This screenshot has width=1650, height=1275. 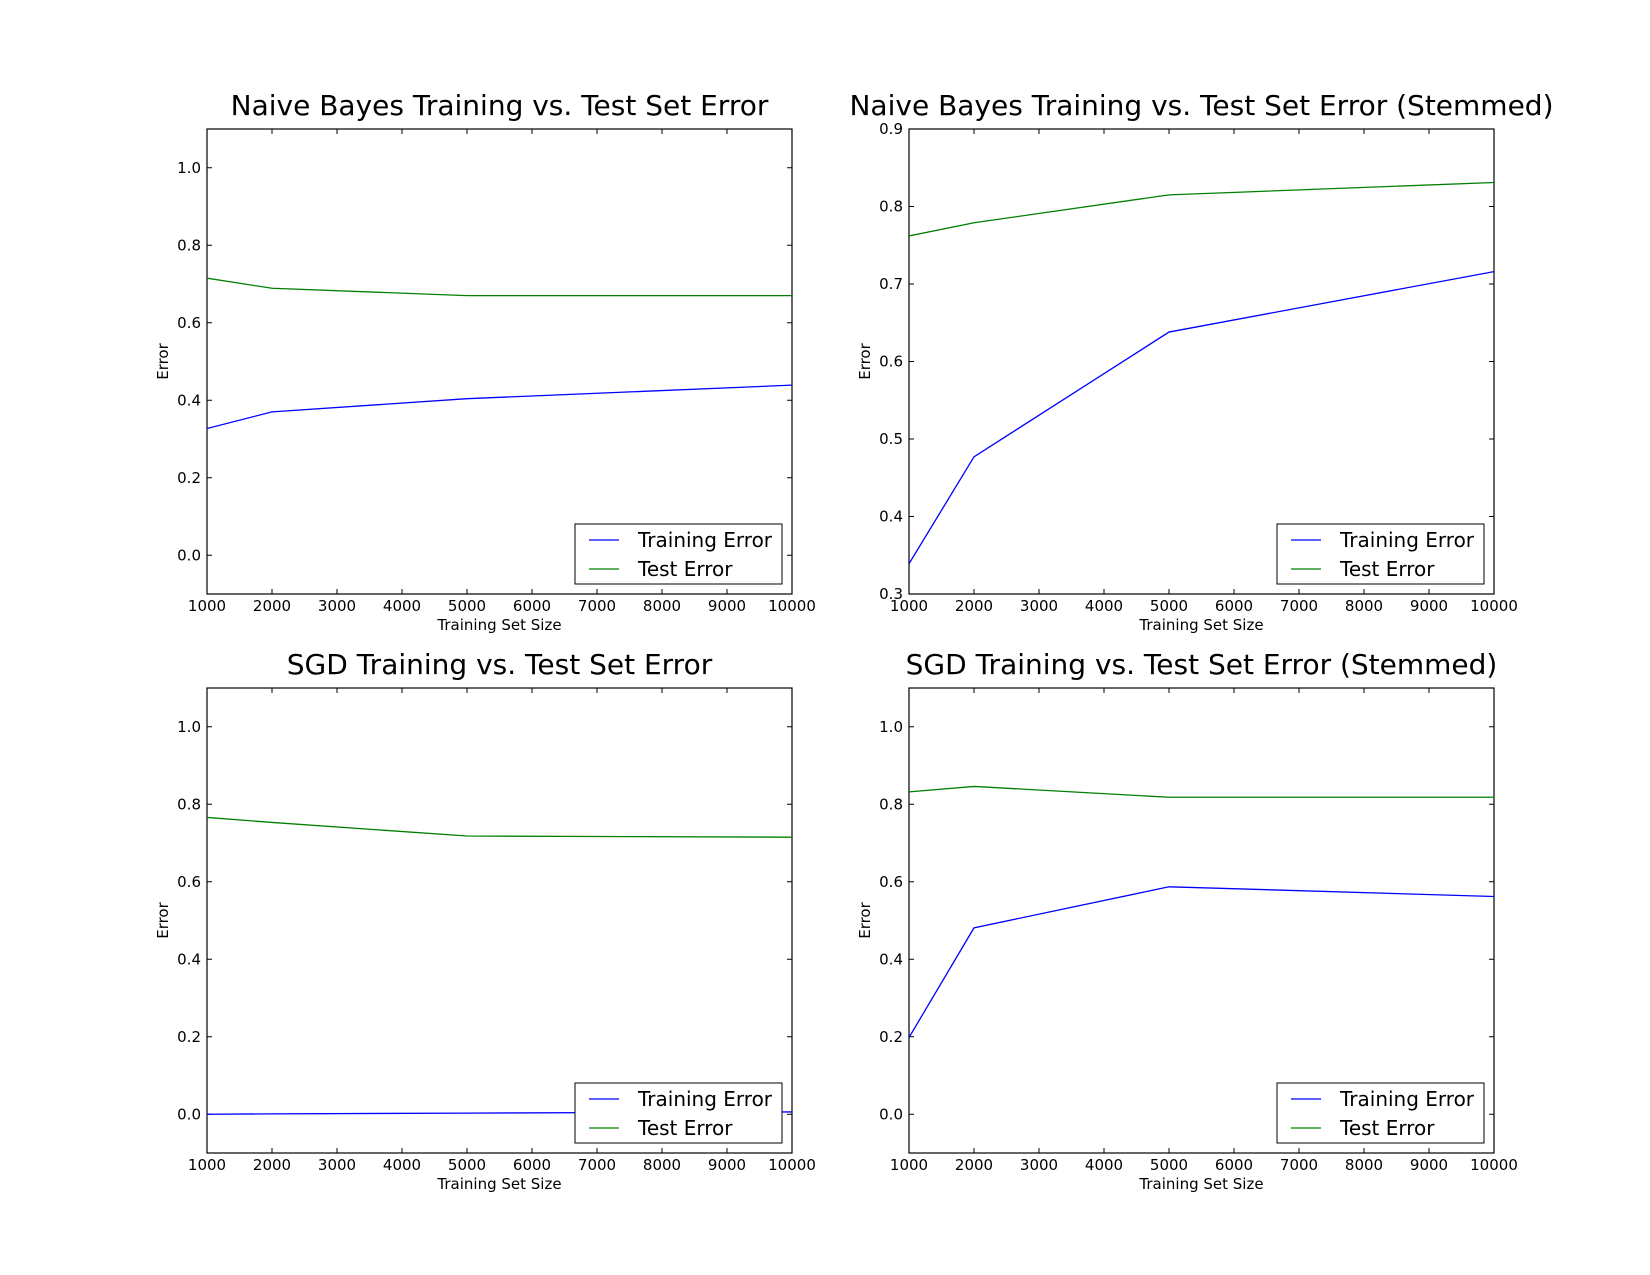 I want to click on y-tick-label: 0.7, so click(x=891, y=284).